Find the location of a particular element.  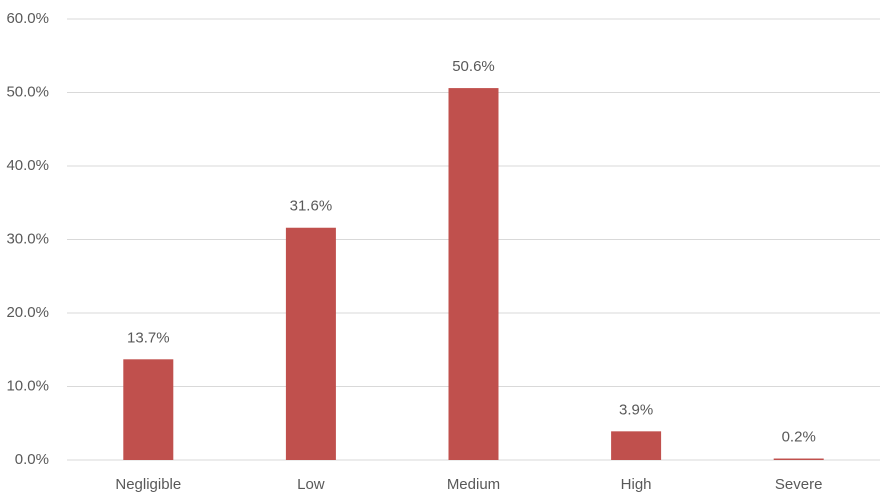

x-tick-label: Negligible is located at coordinates (148, 484).